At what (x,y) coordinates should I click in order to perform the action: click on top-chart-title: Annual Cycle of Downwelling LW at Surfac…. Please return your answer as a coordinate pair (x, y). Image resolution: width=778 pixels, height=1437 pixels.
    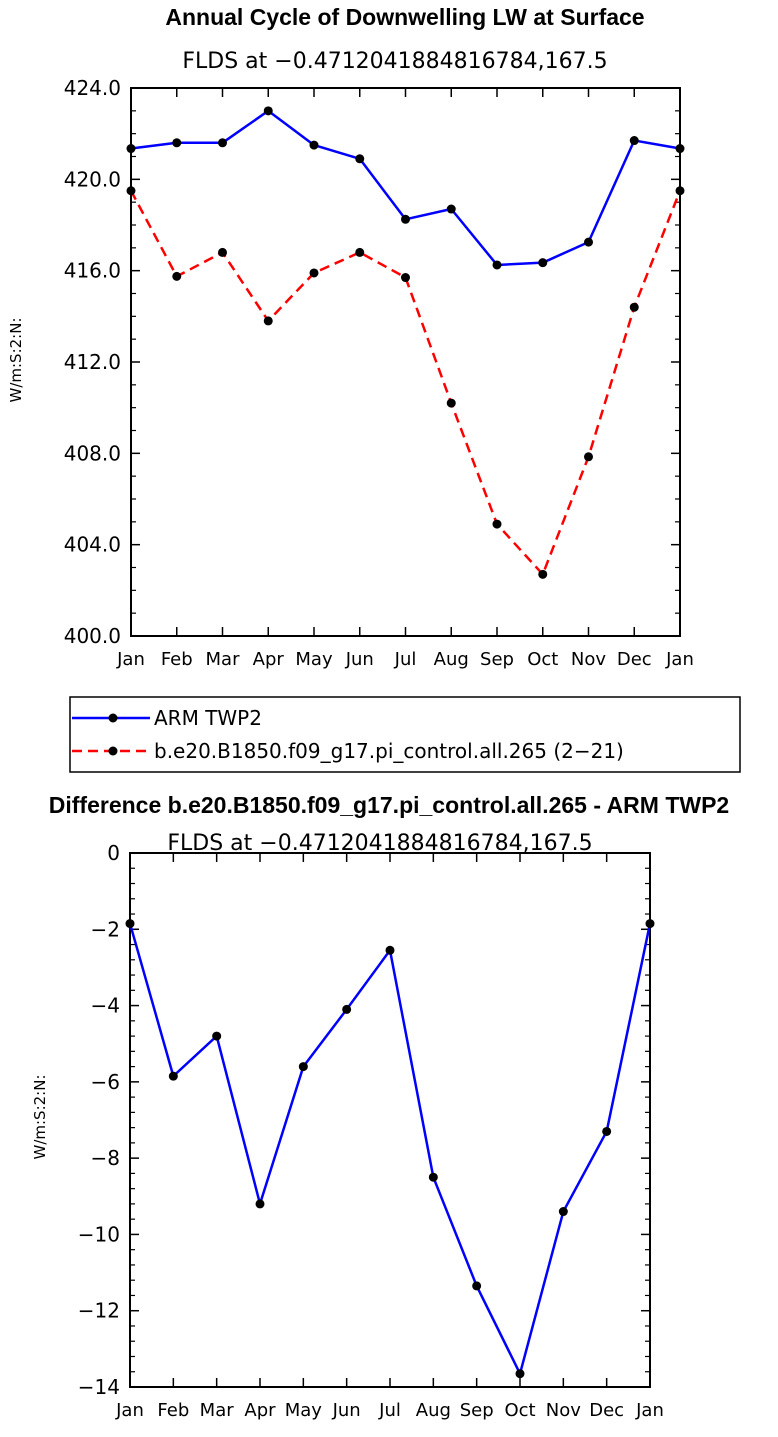
    Looking at the image, I should click on (404, 17).